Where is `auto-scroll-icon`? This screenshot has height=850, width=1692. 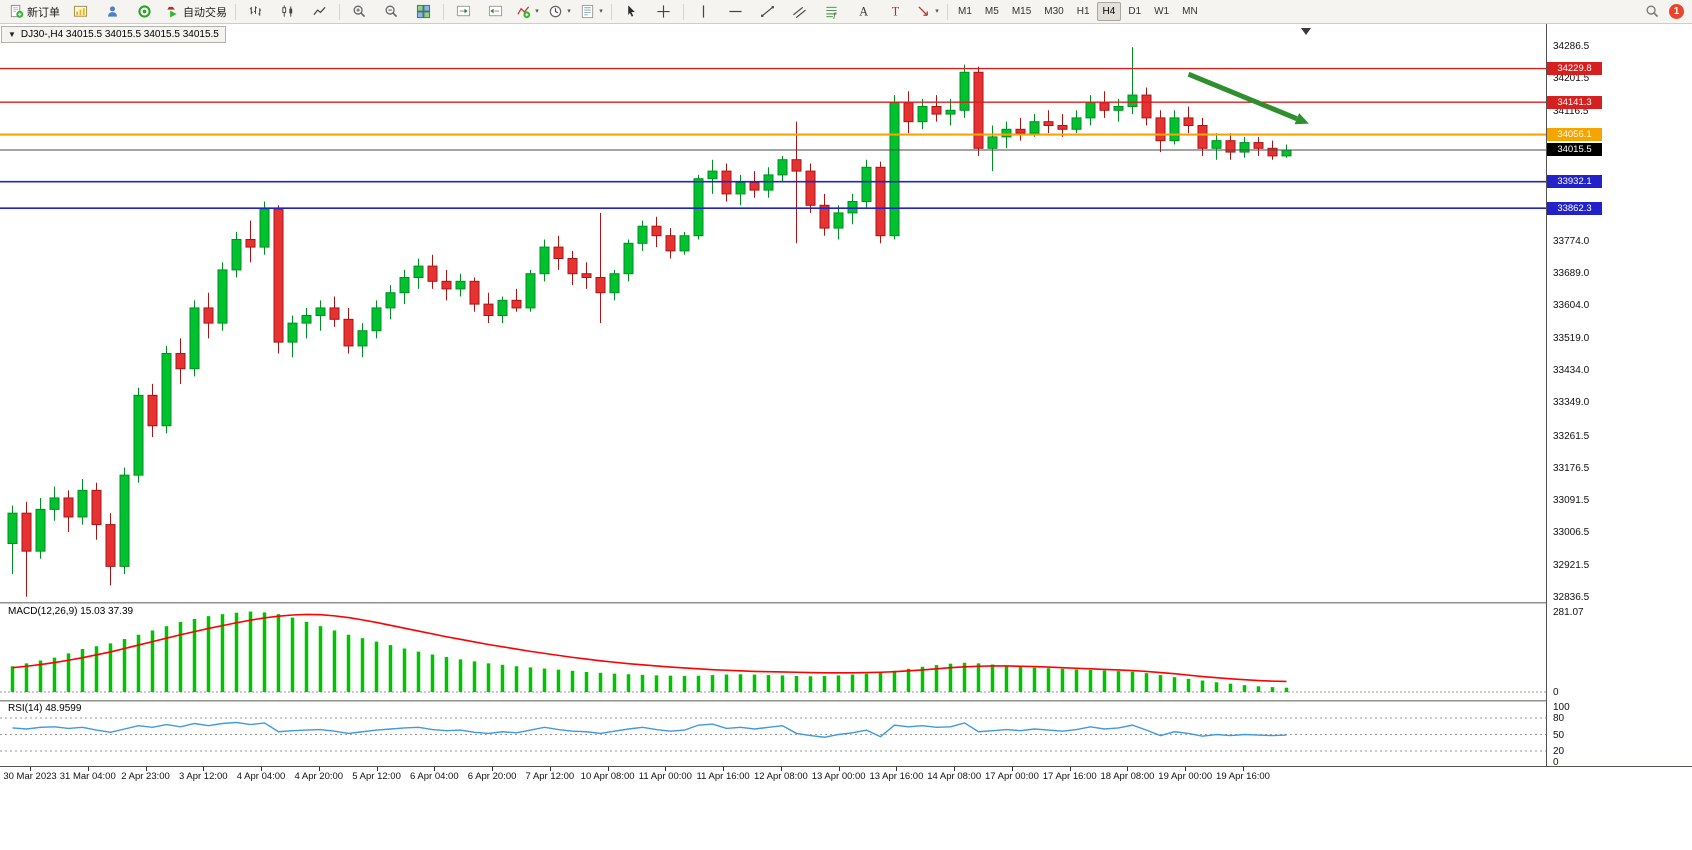
auto-scroll-icon is located at coordinates (463, 11).